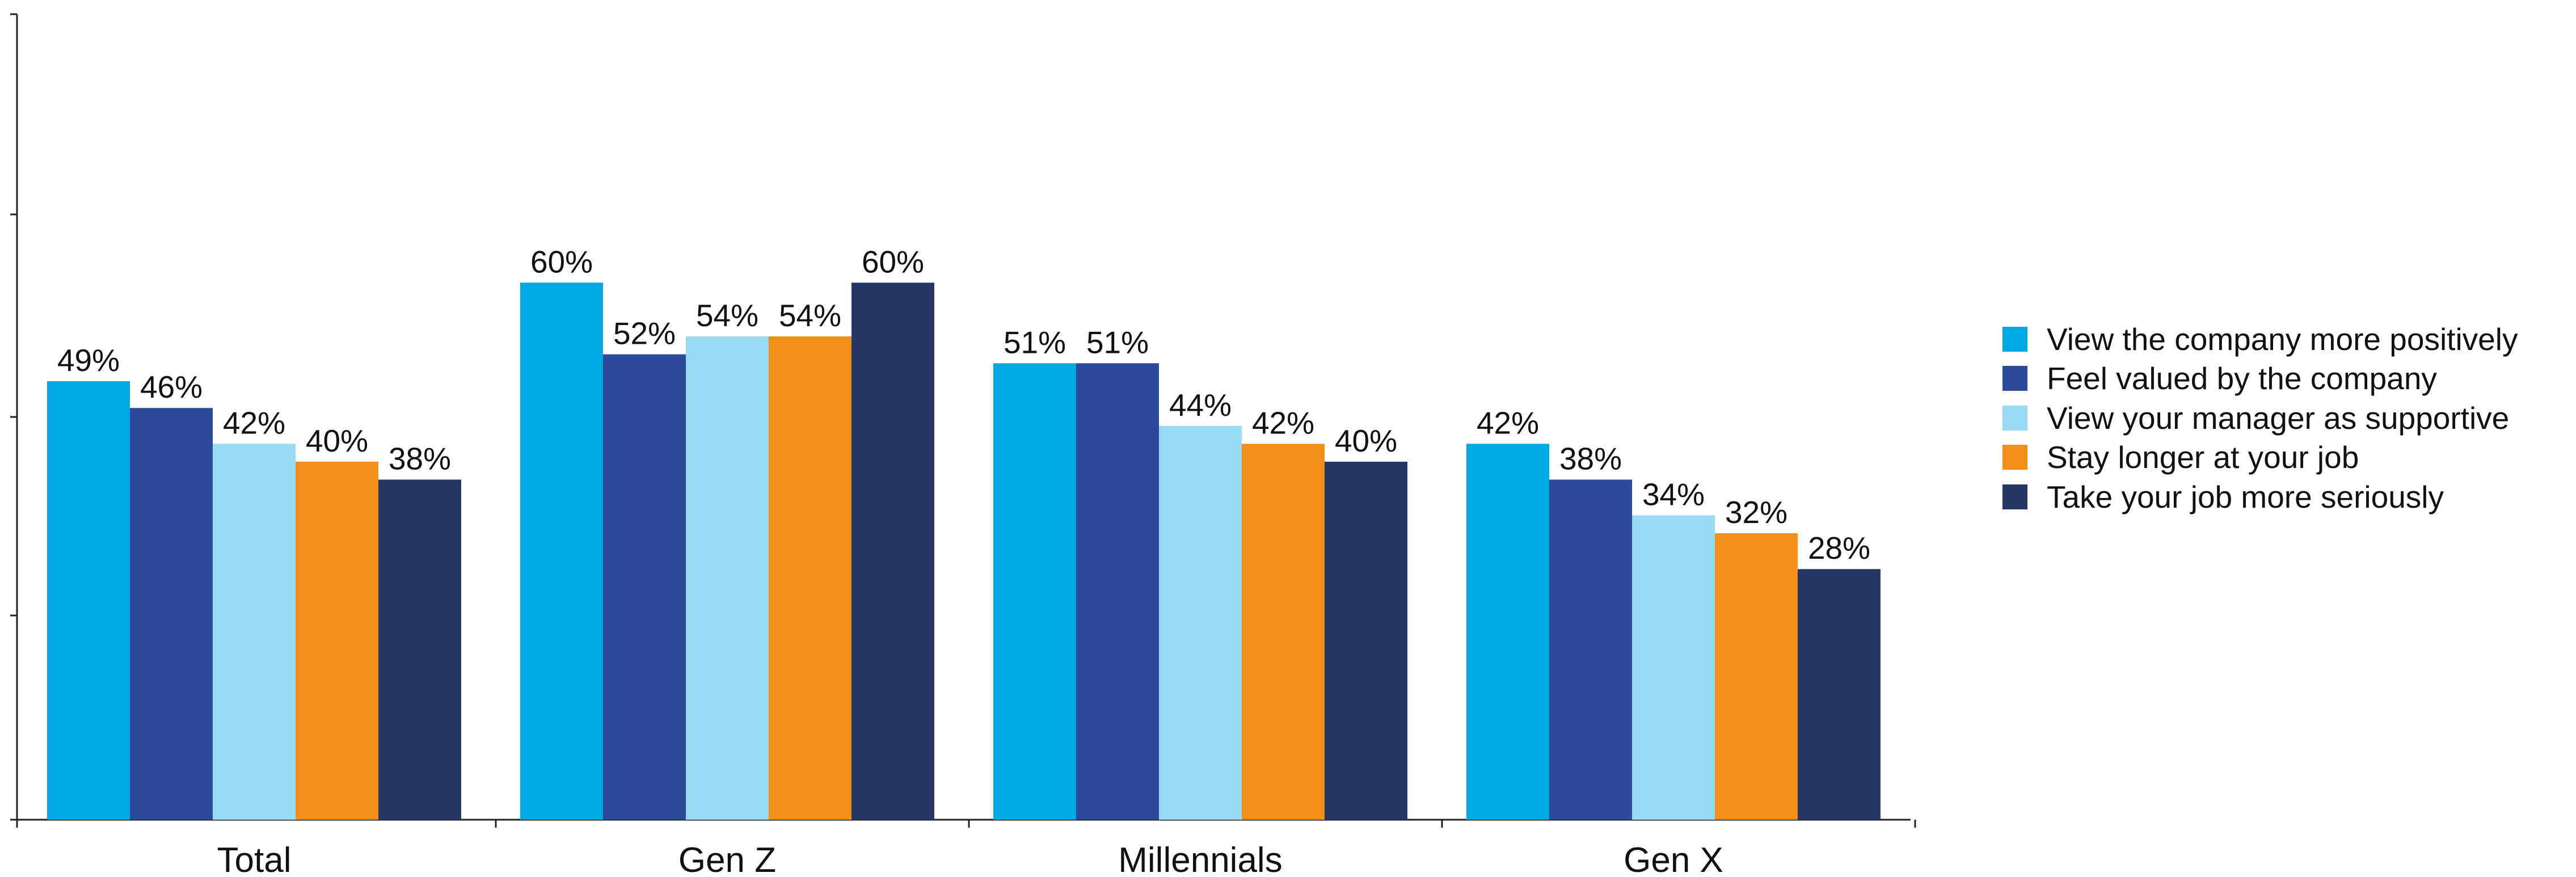 This screenshot has width=2576, height=877. Describe the element at coordinates (2242, 379) in the screenshot. I see `legend-label: Feel valued by the company` at that location.